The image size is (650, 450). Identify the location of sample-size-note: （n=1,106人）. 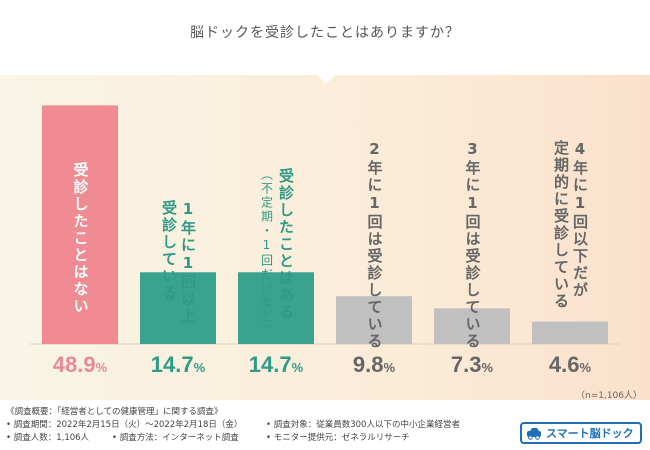
(608, 396).